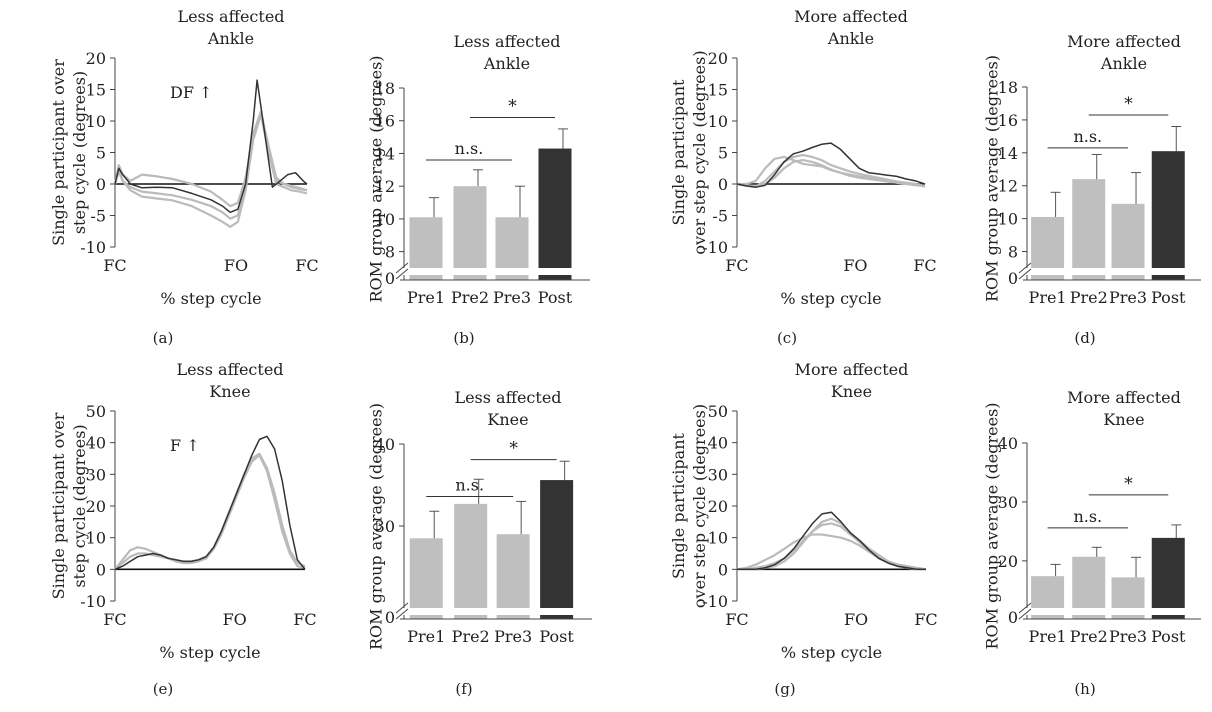 This screenshot has height=712, width=1212. Describe the element at coordinates (163, 338) in the screenshot. I see `panel-label: (a)` at that location.